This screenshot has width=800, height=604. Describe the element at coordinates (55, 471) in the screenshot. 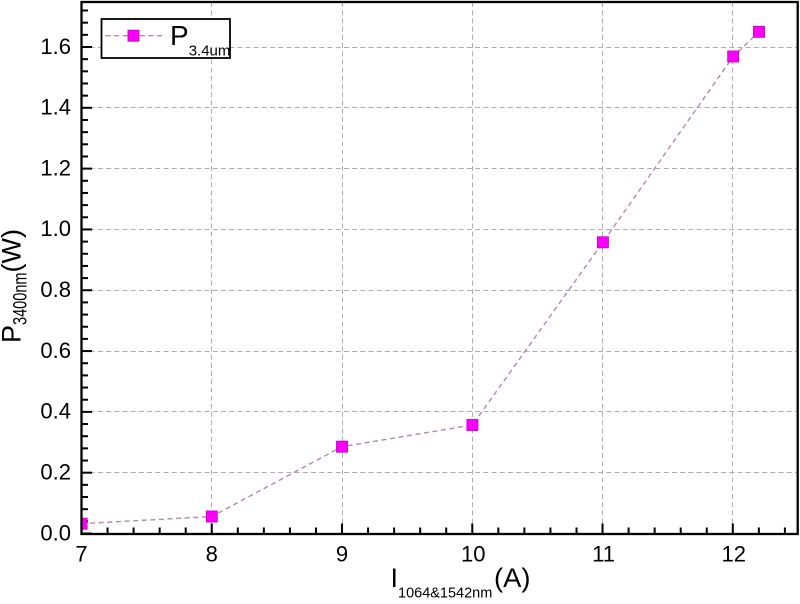

I see `svg-text: 0.2` at that location.